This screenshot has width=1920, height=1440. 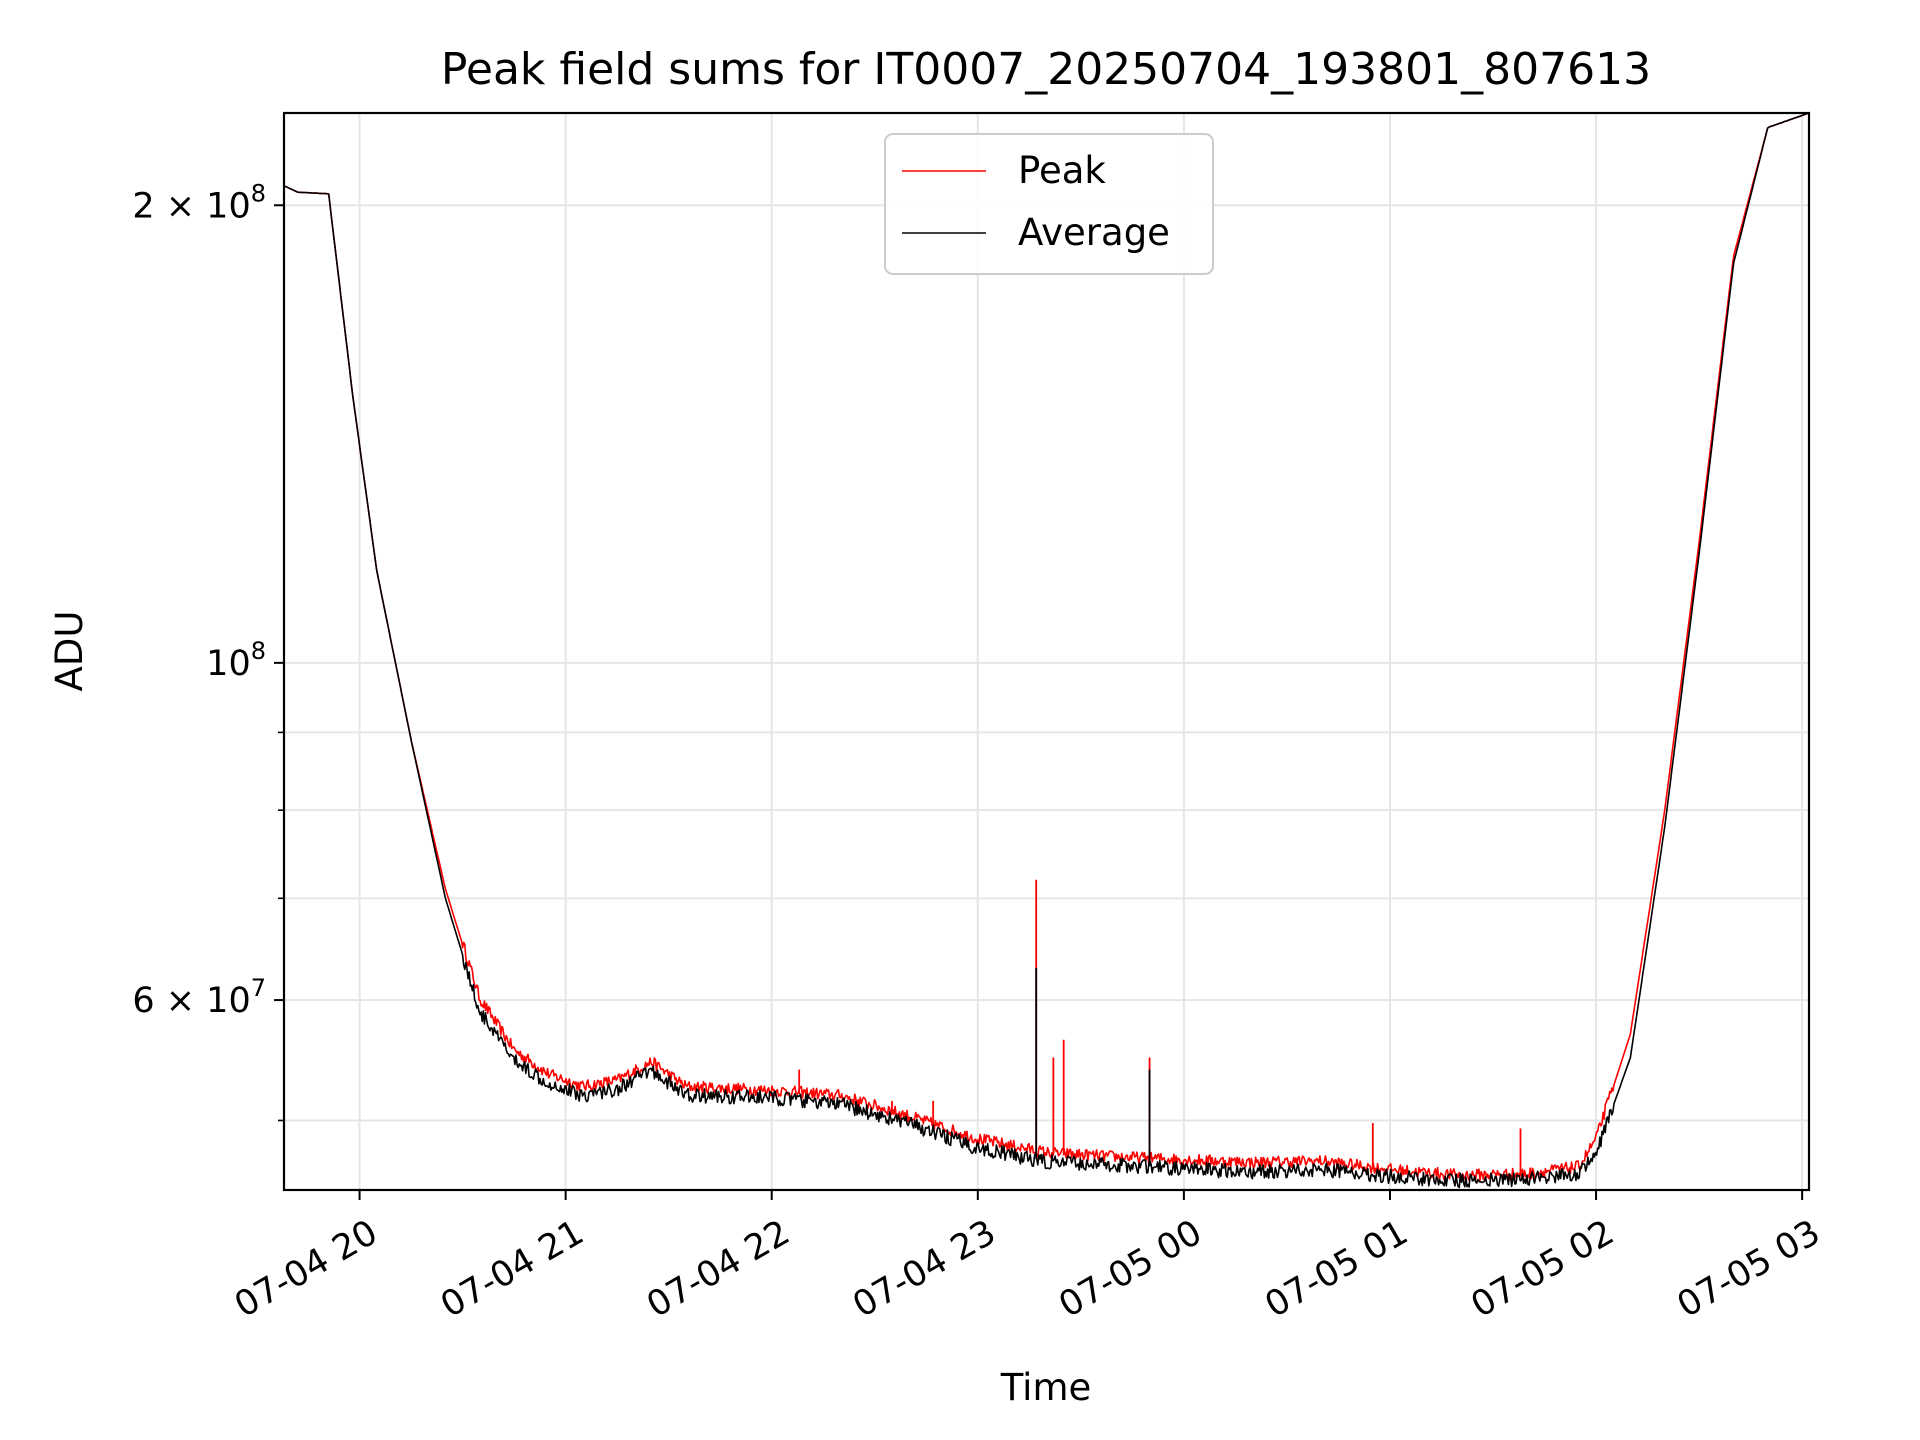 I want to click on y-tick-label: 6 × 107, so click(x=199, y=997).